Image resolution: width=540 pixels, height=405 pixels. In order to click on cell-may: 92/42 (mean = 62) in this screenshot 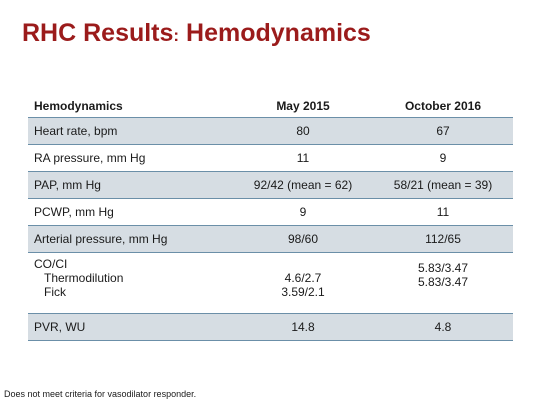, I will do `click(303, 185)`.